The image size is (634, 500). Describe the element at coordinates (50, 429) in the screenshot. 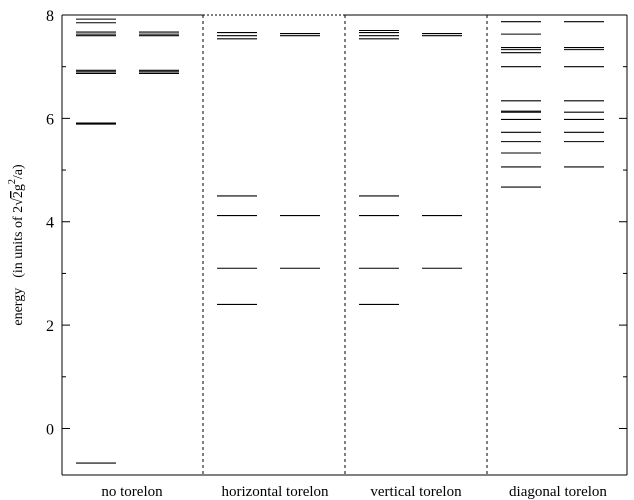

I see `y-tick-label: 0` at that location.